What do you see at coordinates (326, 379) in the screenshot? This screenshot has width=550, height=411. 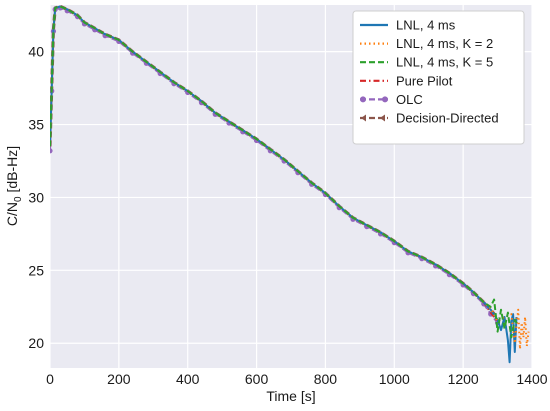 I see `x-tick-label: 800` at bounding box center [326, 379].